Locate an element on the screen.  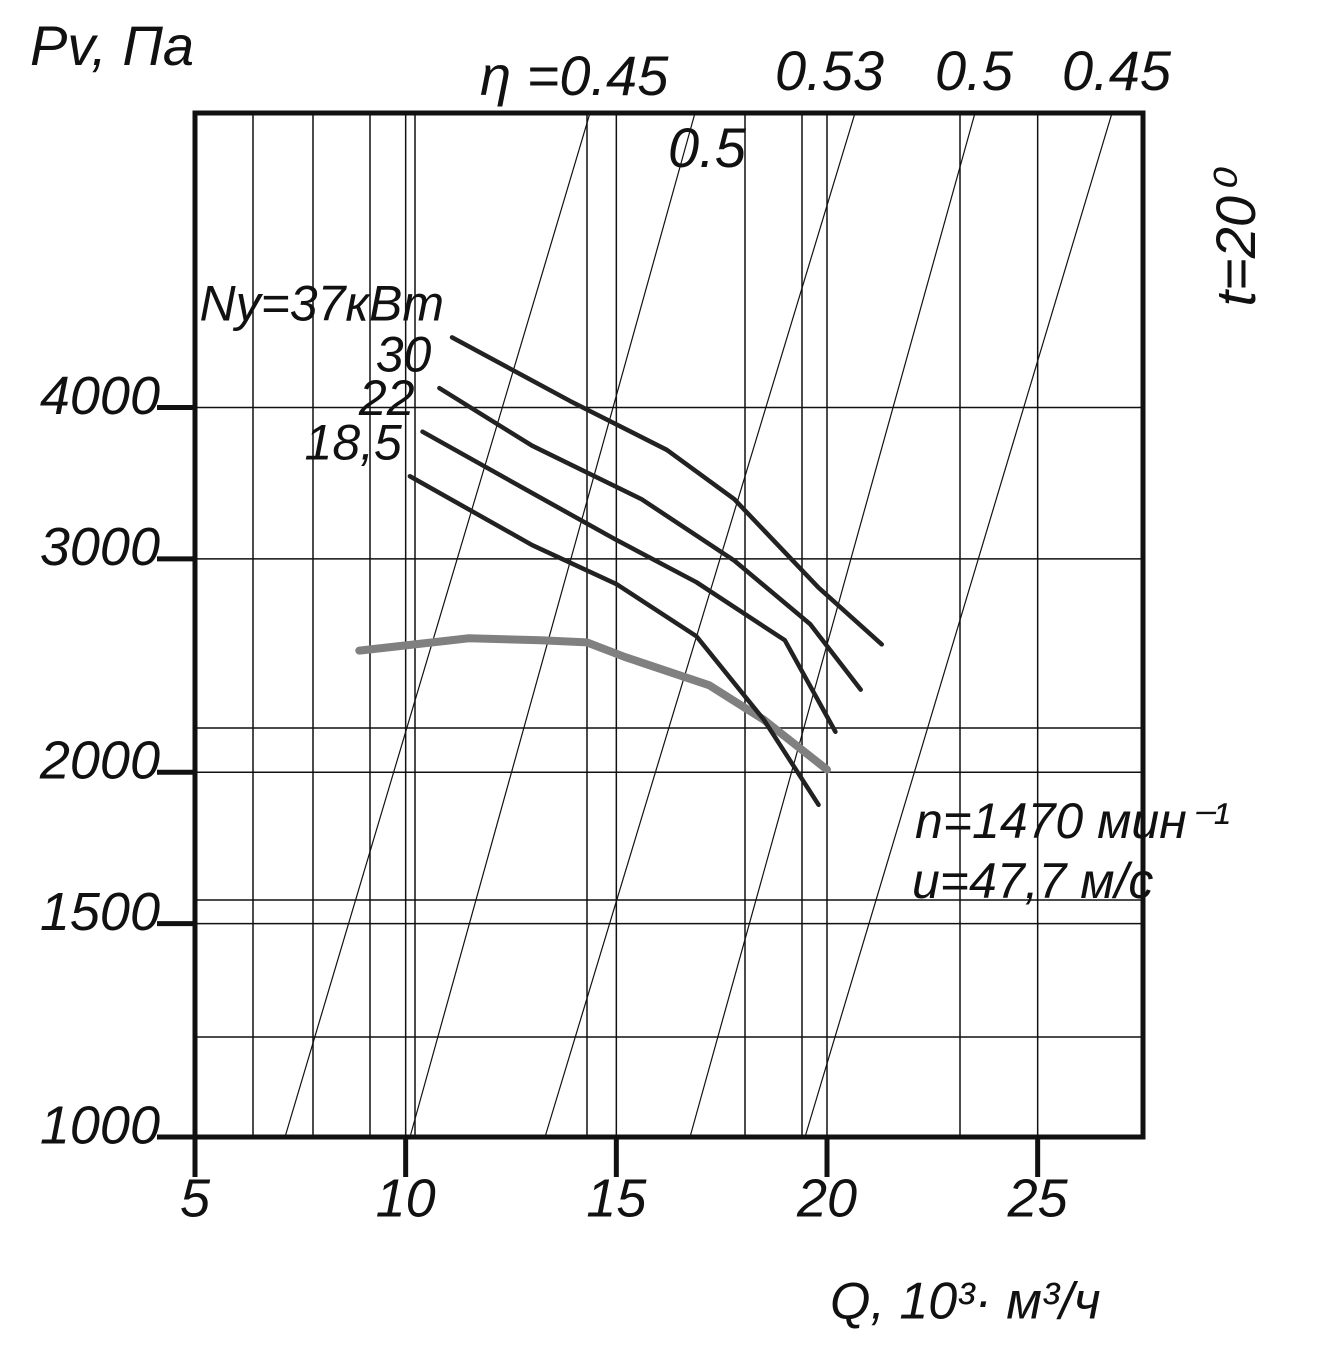
y-tick-label: 3000 is located at coordinates (100, 547).